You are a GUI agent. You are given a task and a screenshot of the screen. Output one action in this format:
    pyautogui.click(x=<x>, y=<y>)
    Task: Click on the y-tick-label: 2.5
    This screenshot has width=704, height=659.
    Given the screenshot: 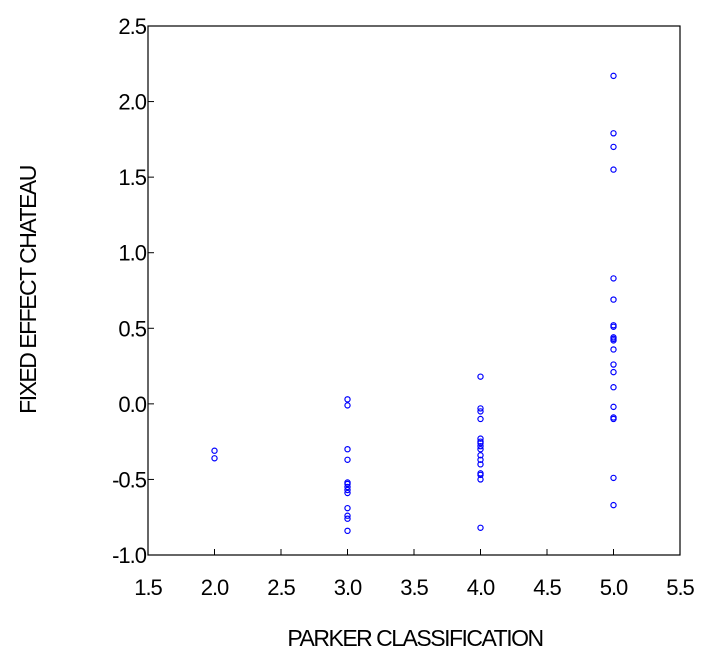 What is the action you would take?
    pyautogui.click(x=132, y=26)
    